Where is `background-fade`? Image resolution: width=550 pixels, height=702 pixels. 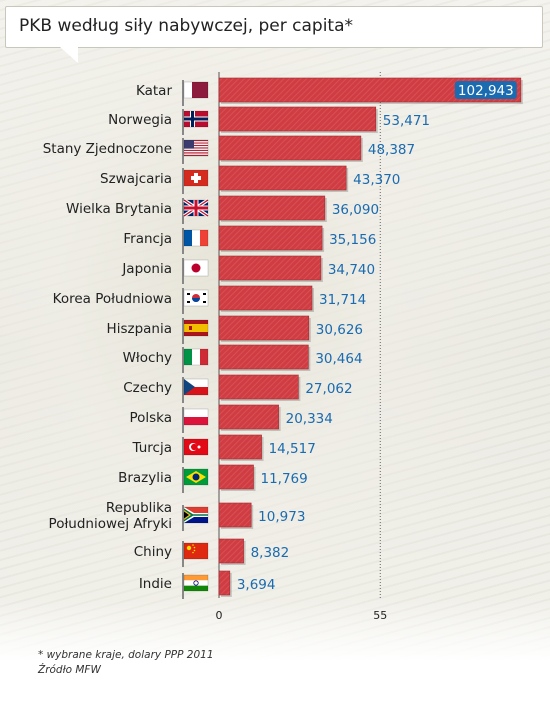
background-fade is located at coordinates (275, 651).